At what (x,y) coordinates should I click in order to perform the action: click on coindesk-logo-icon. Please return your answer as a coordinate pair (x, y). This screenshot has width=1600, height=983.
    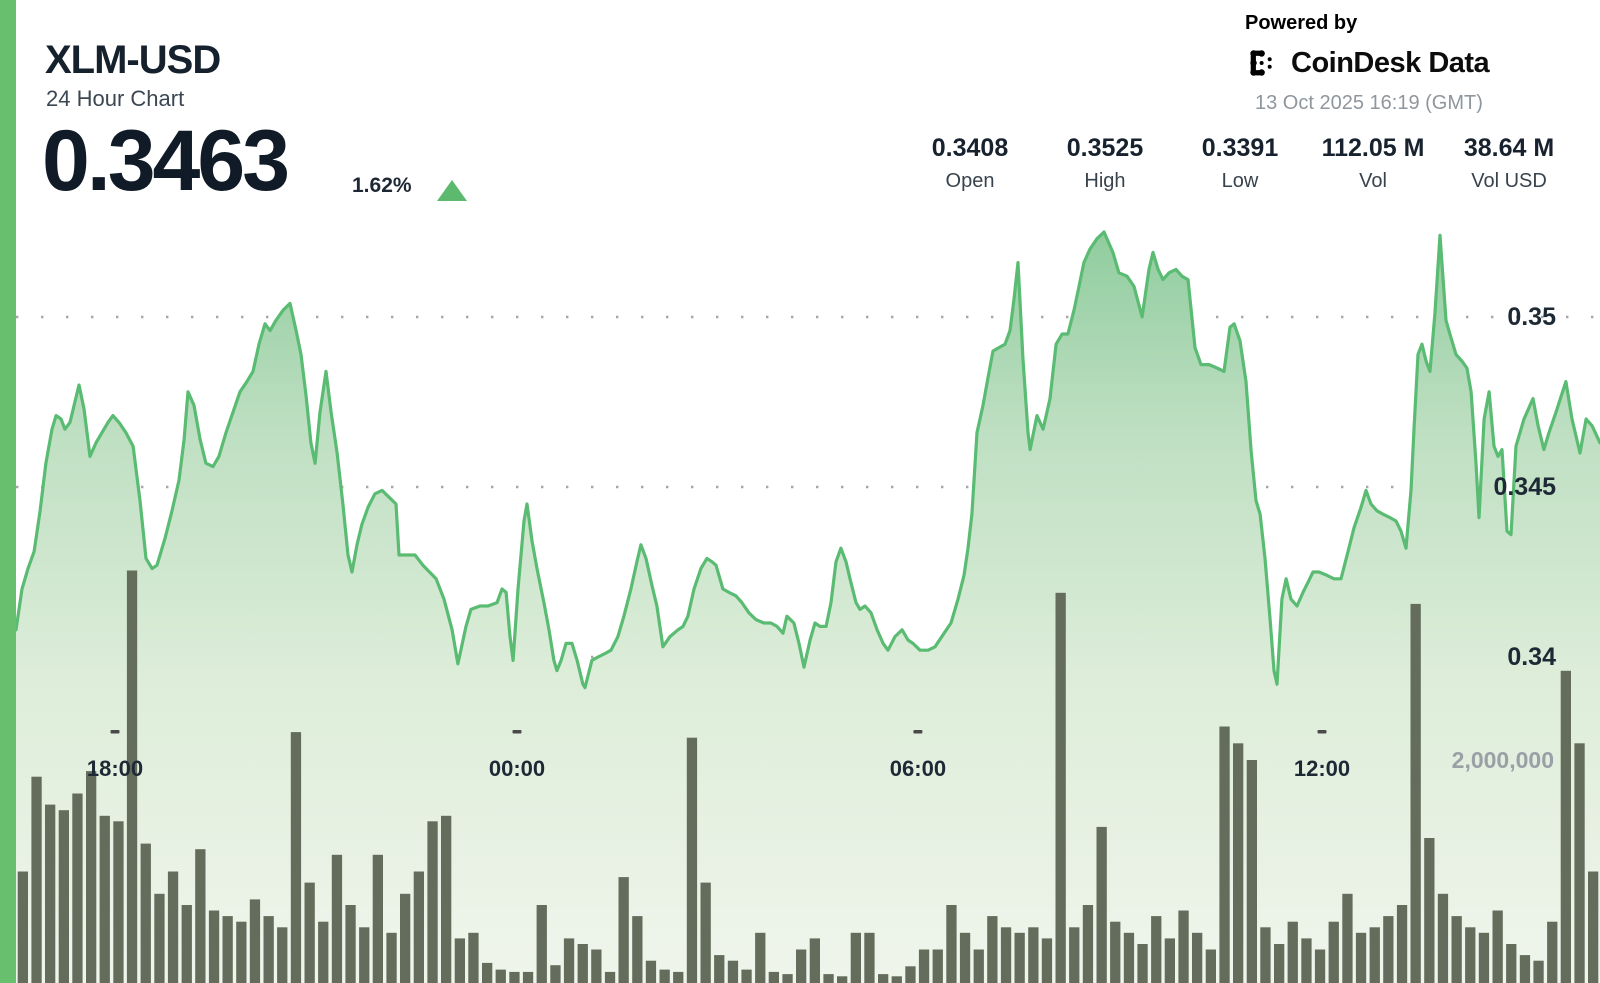
    Looking at the image, I should click on (1261, 63).